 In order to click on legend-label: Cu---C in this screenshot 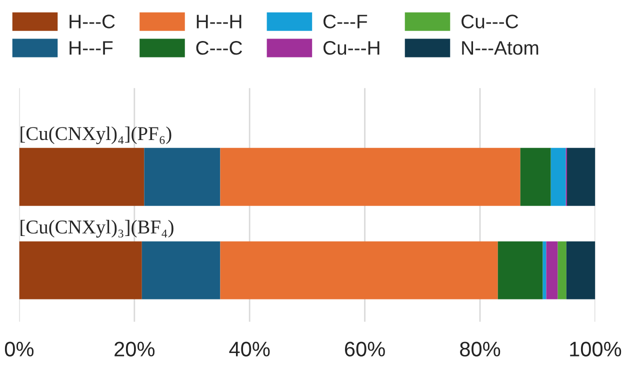, I will do `click(490, 21)`.